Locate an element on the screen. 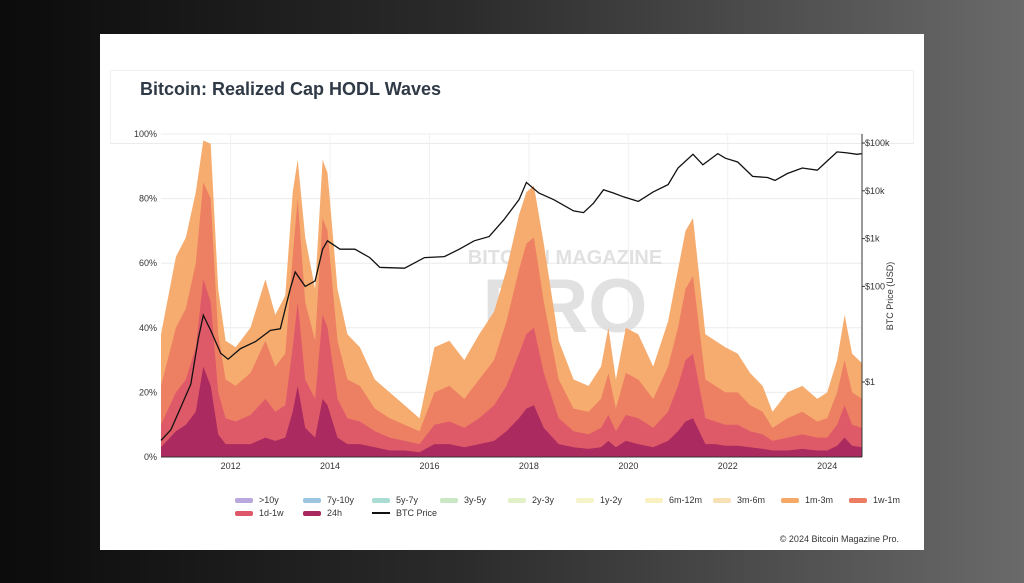  legend-label: 6m-12m is located at coordinates (686, 500).